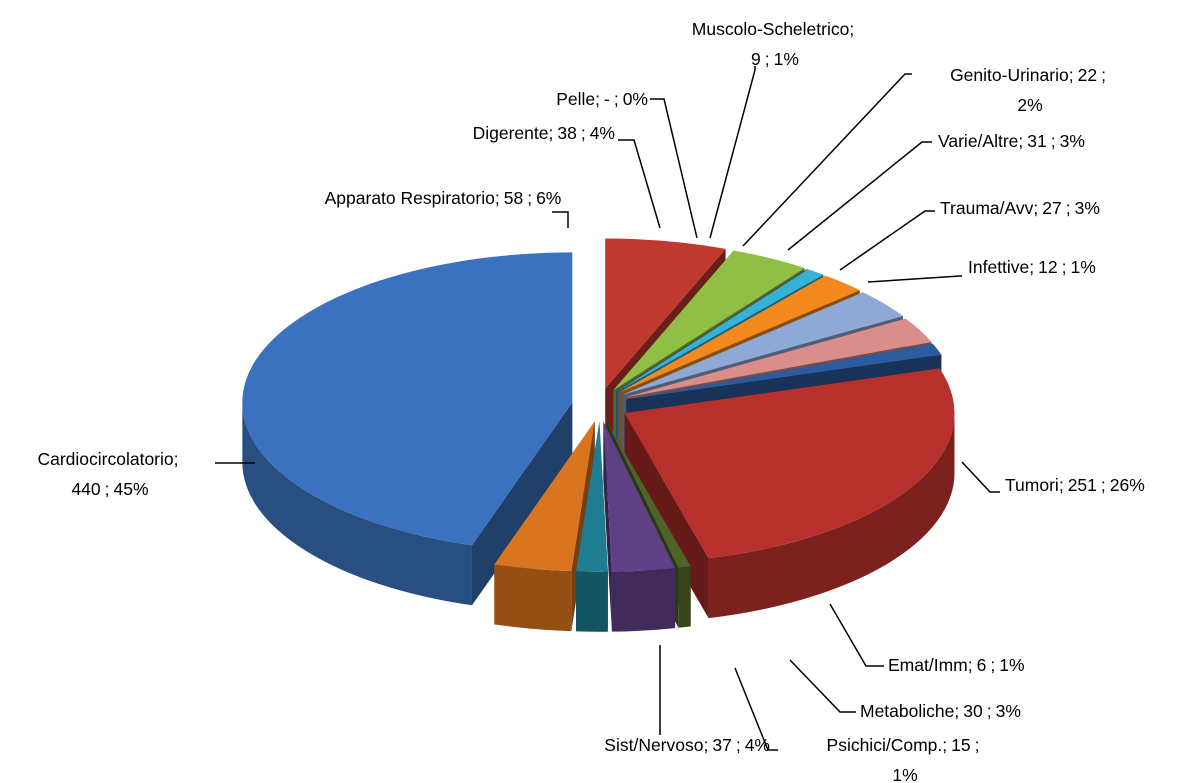  Describe the element at coordinates (110, 474) in the screenshot. I see `data-label: Cardiocircolatorio; 440; 45%` at that location.